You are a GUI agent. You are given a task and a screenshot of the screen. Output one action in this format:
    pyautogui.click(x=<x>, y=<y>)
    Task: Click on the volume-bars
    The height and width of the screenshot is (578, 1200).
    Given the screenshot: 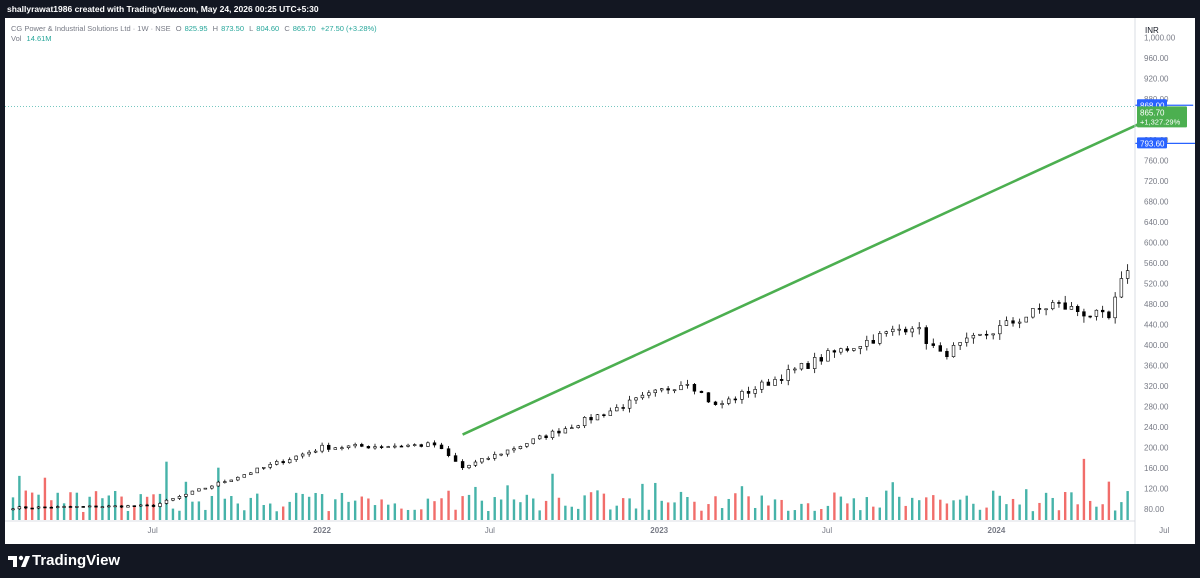 What is the action you would take?
    pyautogui.click(x=570, y=489)
    